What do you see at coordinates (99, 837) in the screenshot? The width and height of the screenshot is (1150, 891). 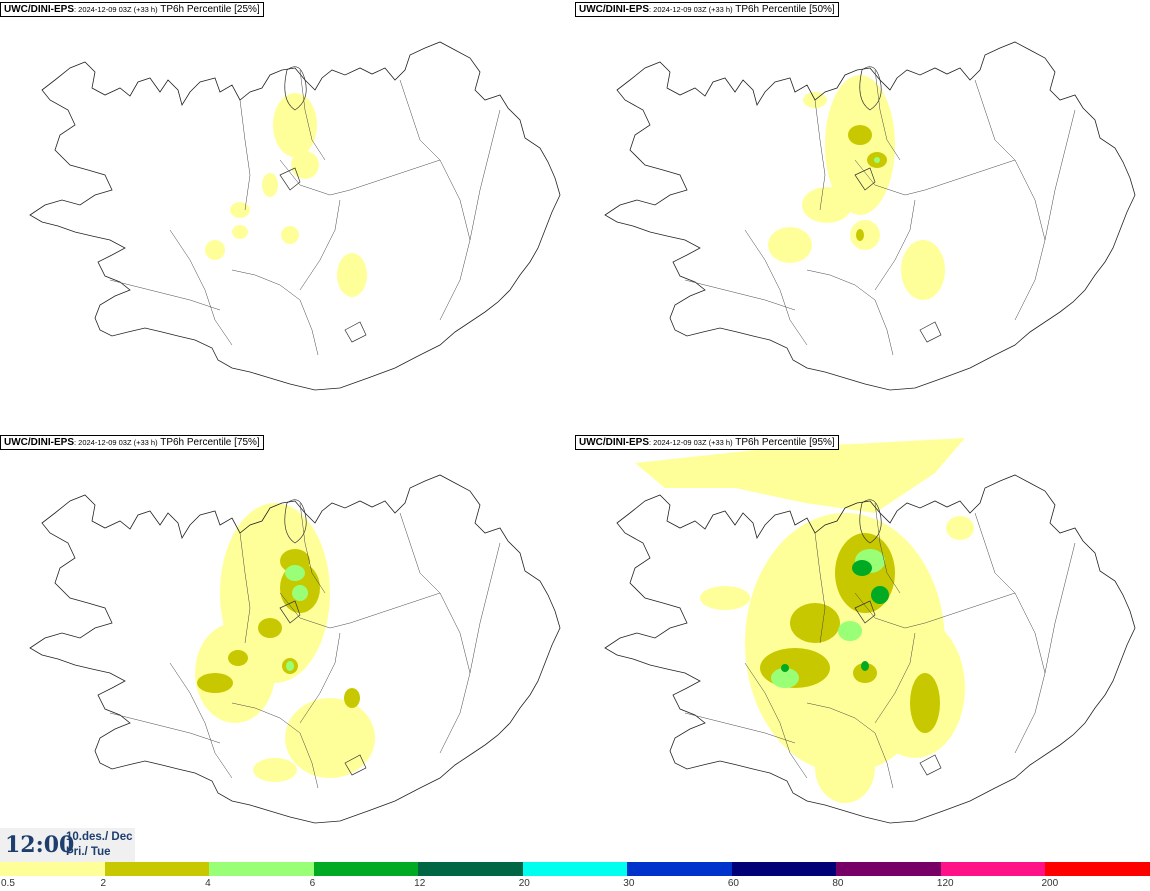 I see `valid-date: 10.des./ Dec` at bounding box center [99, 837].